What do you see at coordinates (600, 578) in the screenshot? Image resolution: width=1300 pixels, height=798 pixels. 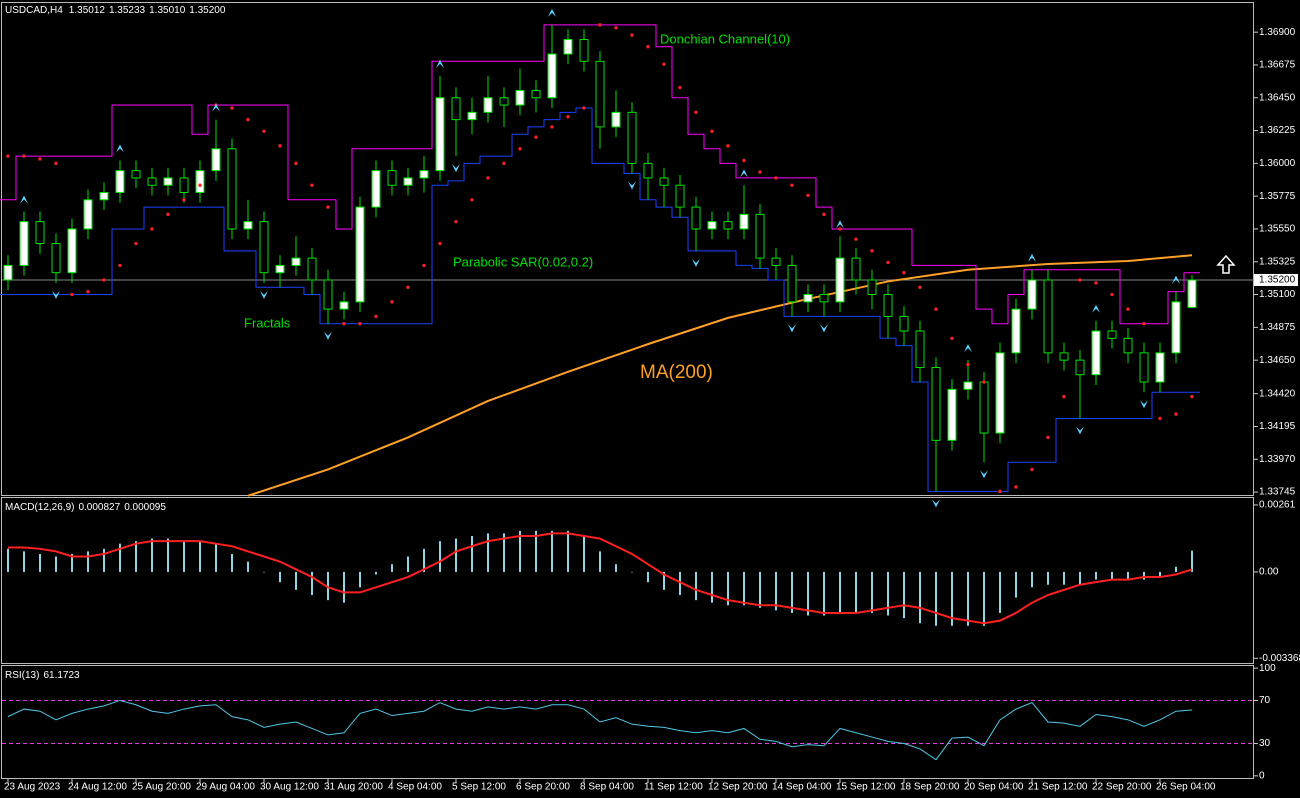 I see `macd-signal-line` at bounding box center [600, 578].